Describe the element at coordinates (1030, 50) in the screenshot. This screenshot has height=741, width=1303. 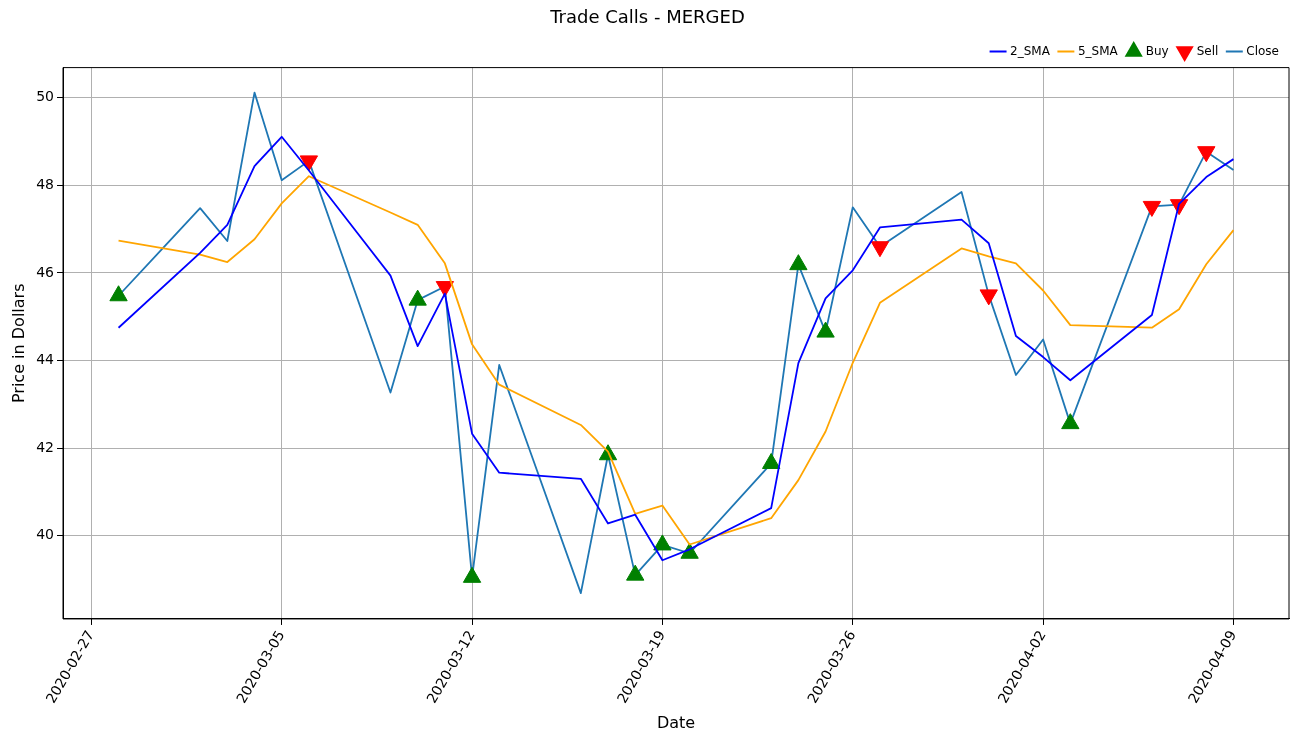
I see `legend-label: 2_SMA` at that location.